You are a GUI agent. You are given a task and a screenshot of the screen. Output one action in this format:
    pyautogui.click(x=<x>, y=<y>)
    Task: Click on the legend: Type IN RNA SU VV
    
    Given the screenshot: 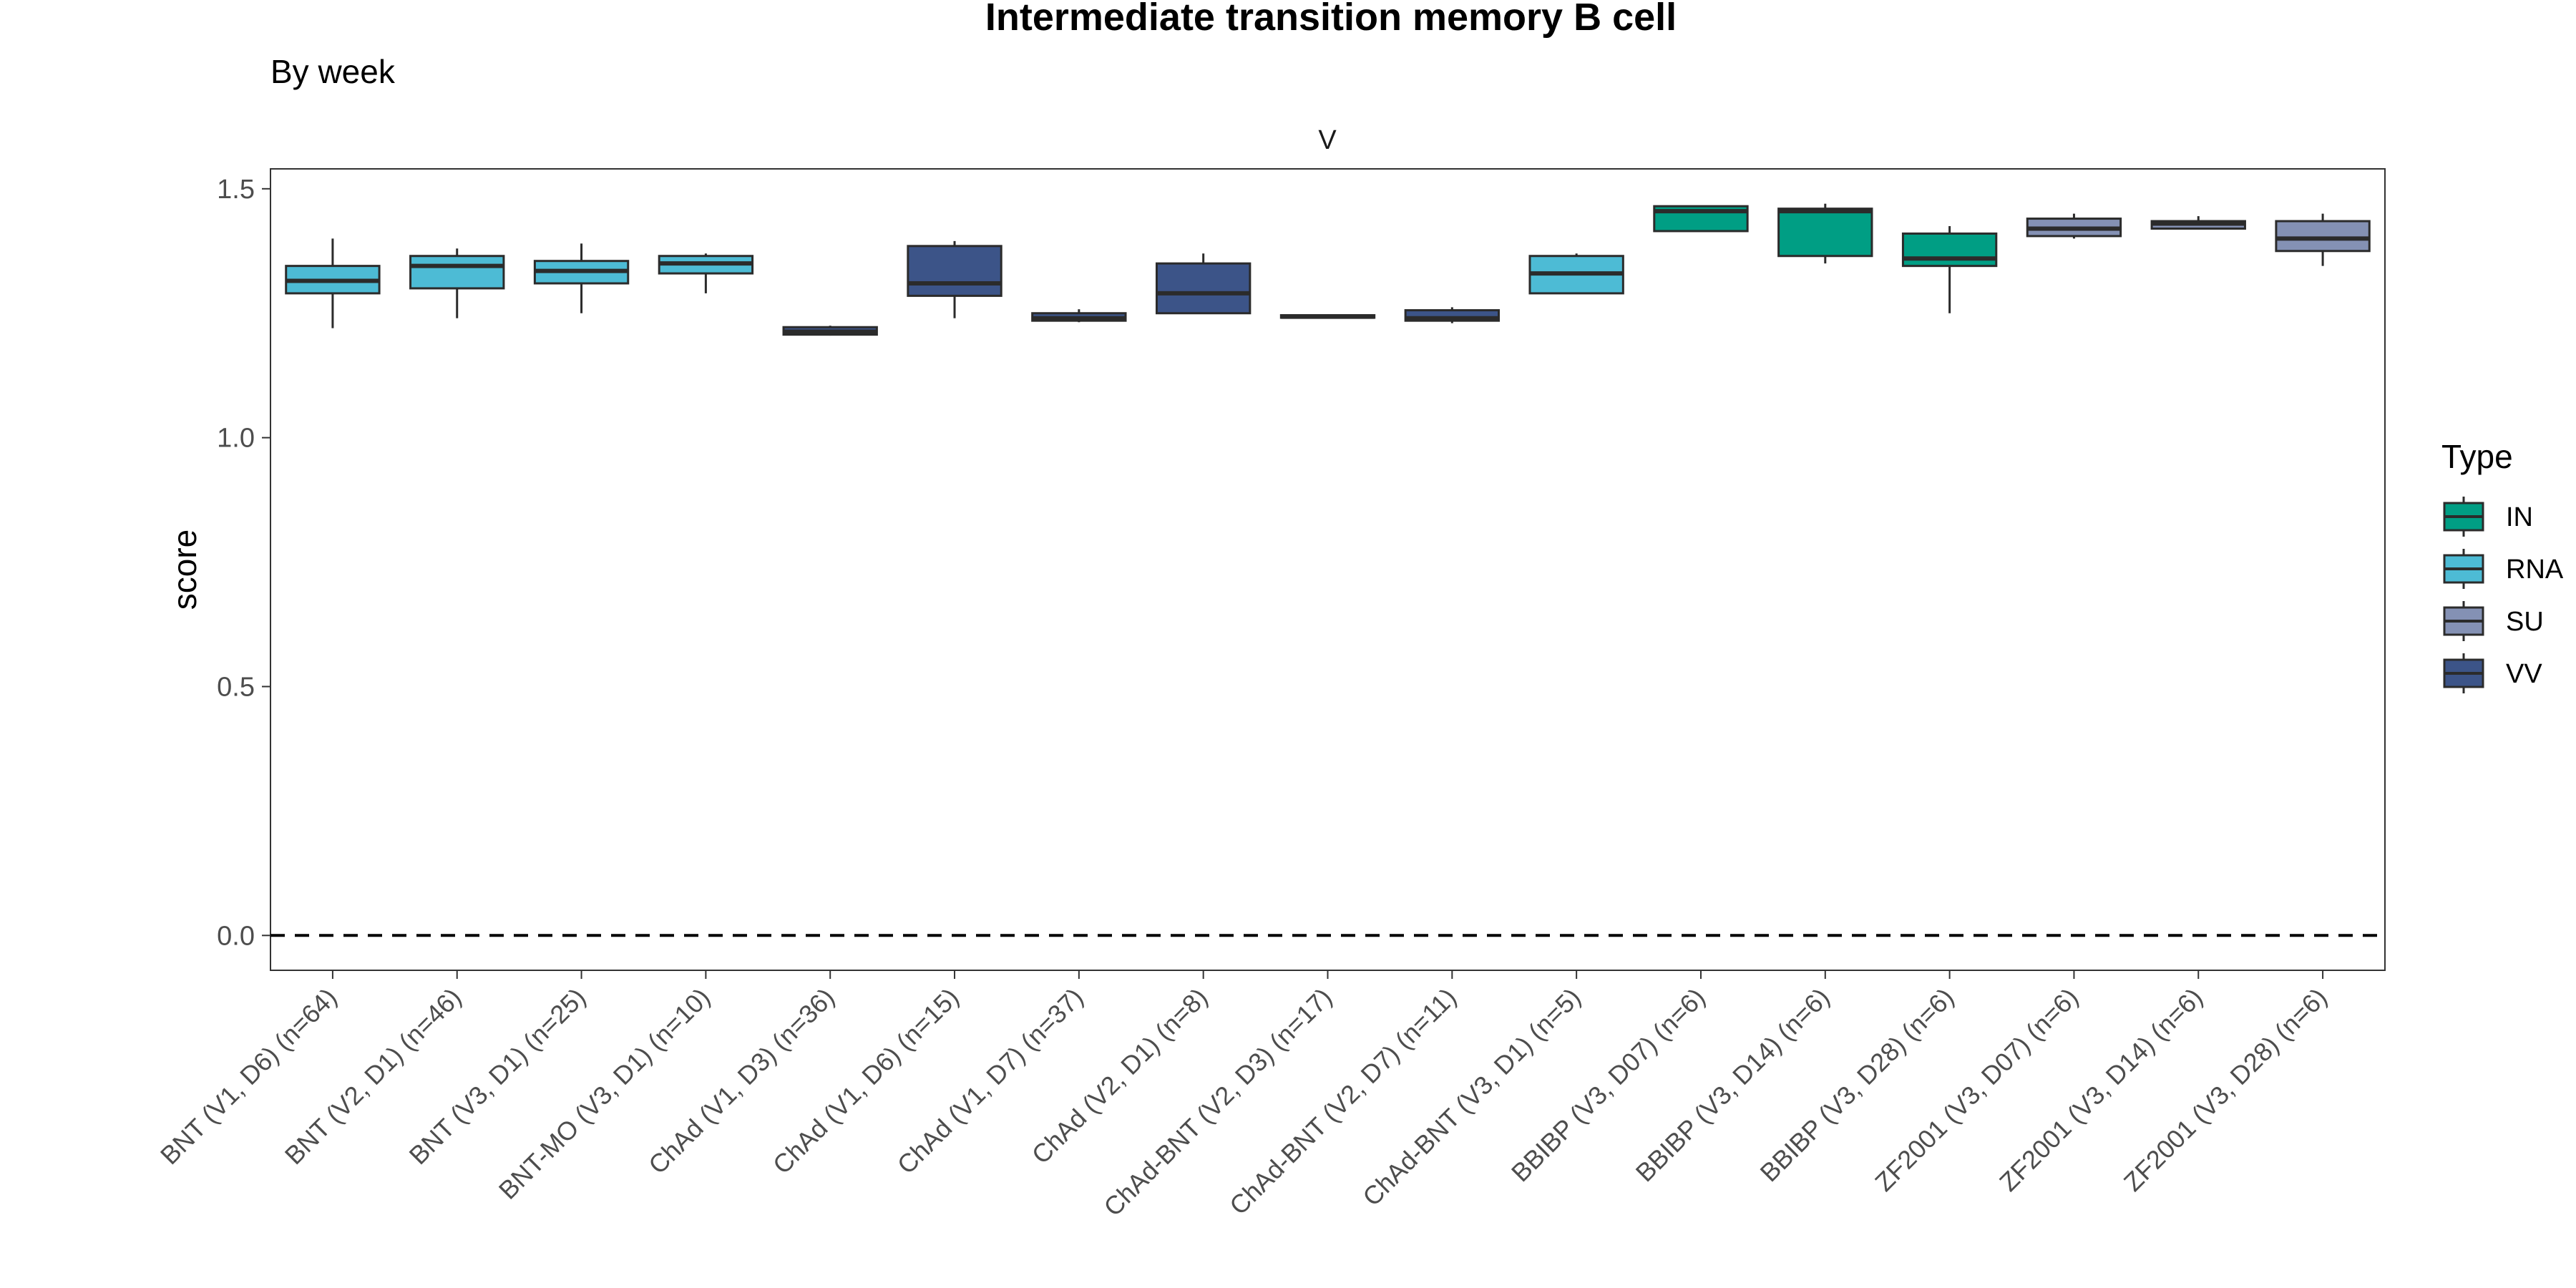 What is the action you would take?
    pyautogui.click(x=2502, y=565)
    